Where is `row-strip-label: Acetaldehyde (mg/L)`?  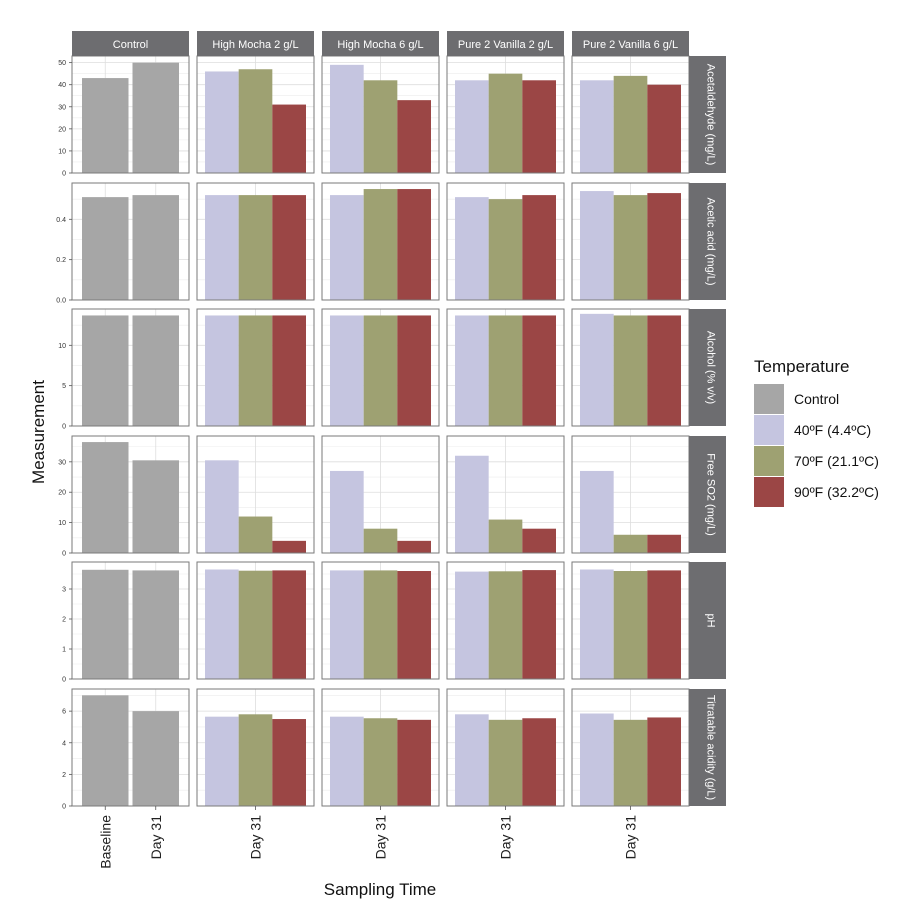 row-strip-label: Acetaldehyde (mg/L) is located at coordinates (711, 115).